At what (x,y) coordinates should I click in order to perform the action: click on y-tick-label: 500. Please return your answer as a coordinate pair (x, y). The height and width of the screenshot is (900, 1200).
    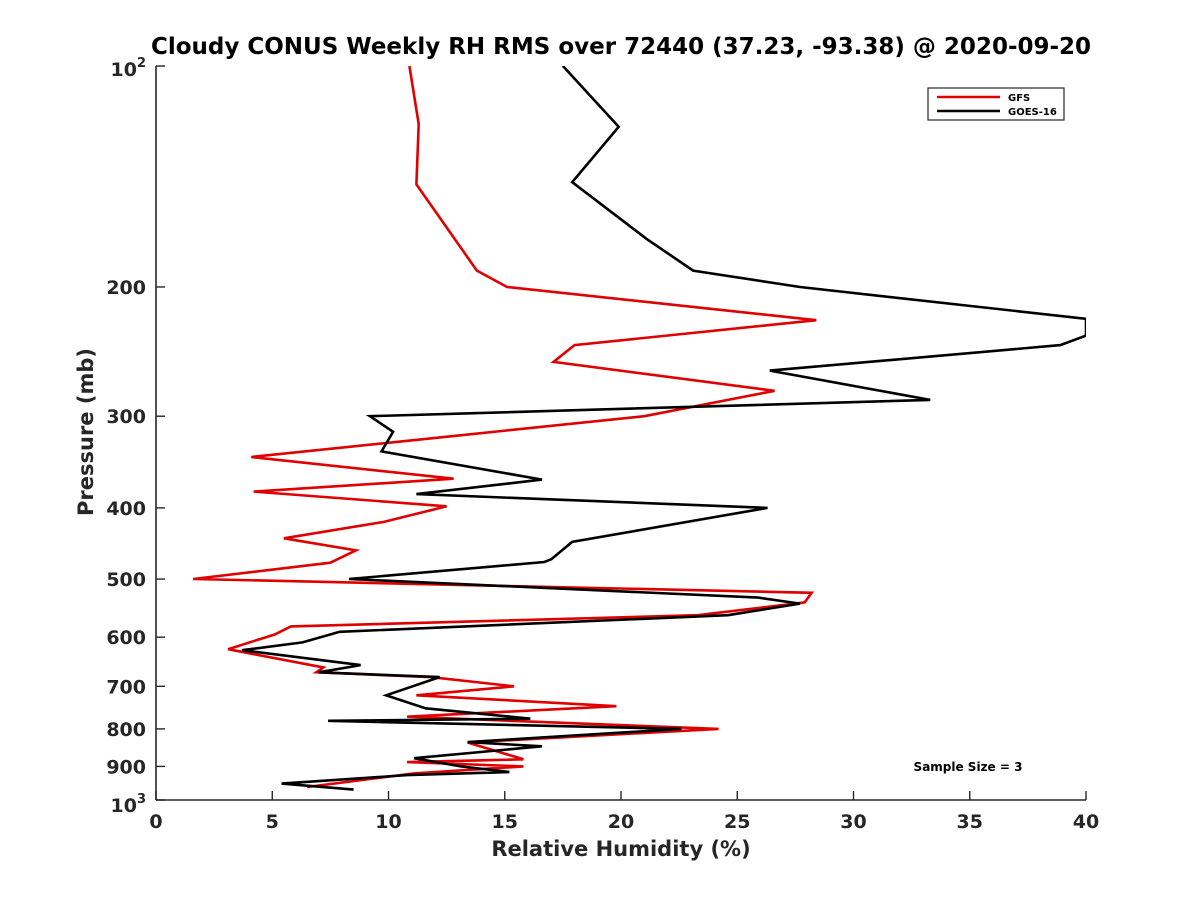
    Looking at the image, I should click on (126, 580).